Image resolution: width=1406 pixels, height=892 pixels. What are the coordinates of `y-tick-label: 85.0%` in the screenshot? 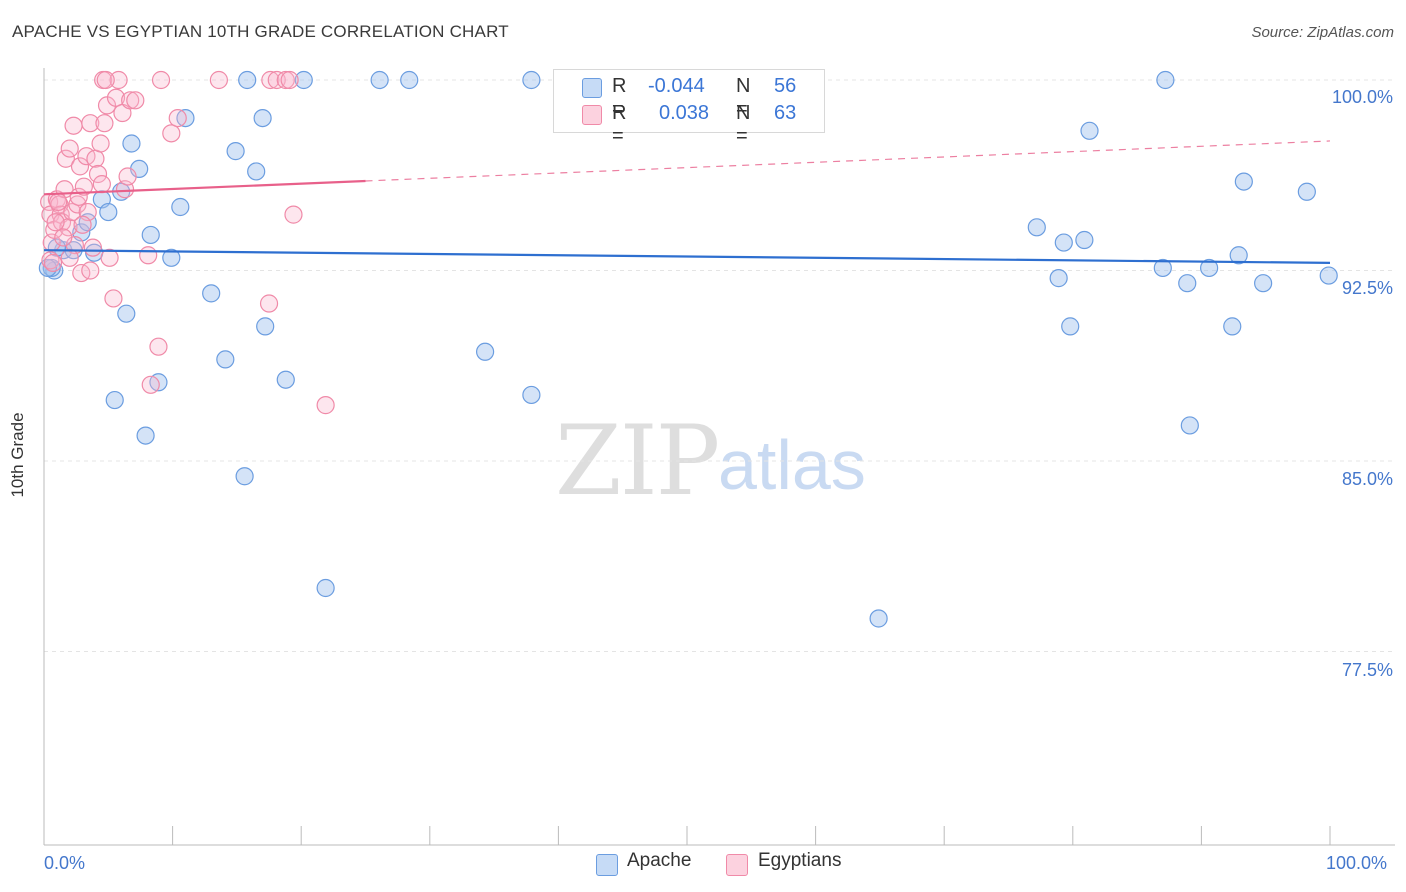 It's located at (1367, 479).